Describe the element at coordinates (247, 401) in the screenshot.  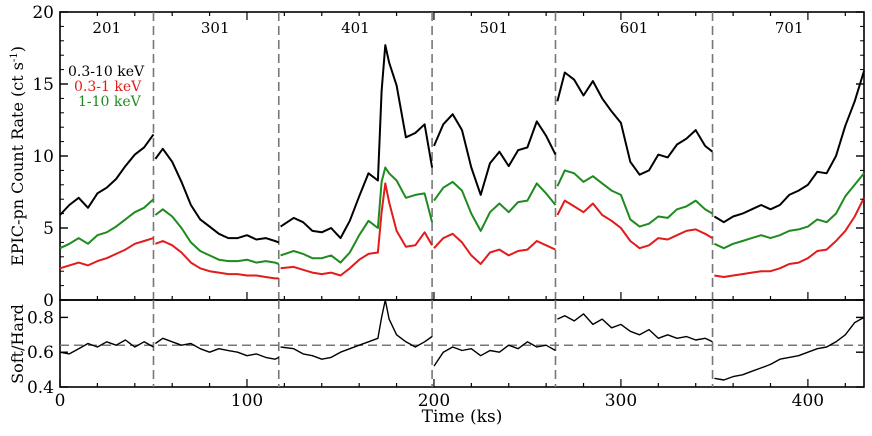
I see `x-tick-label: 100` at that location.